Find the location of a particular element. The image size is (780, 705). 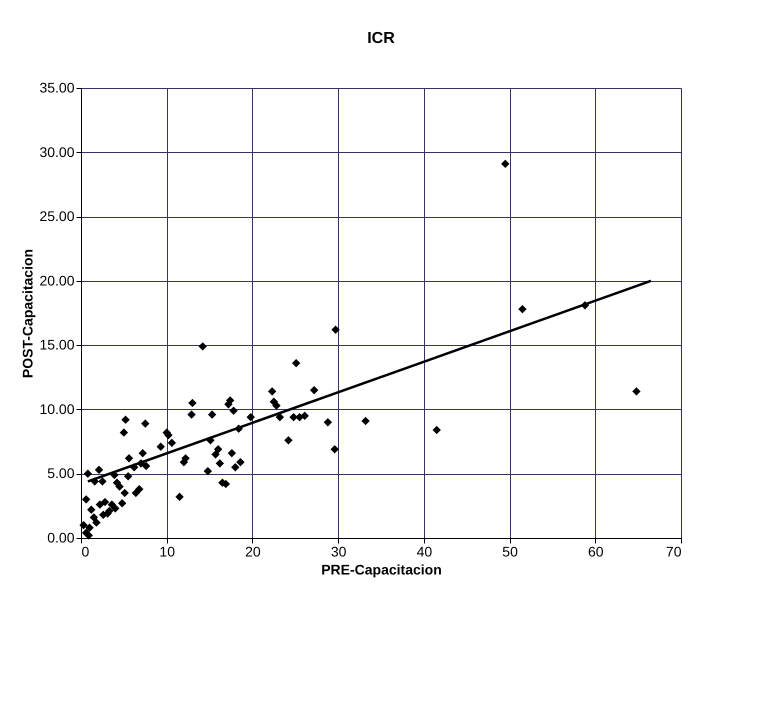

chart-title: ICR is located at coordinates (381, 38).